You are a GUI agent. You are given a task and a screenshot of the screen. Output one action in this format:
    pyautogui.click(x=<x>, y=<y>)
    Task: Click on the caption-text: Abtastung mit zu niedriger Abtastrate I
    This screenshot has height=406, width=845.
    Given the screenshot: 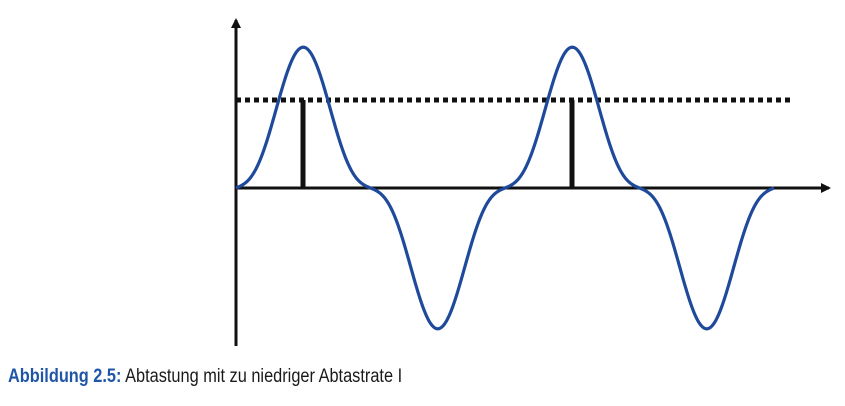 What is the action you would take?
    pyautogui.click(x=262, y=376)
    